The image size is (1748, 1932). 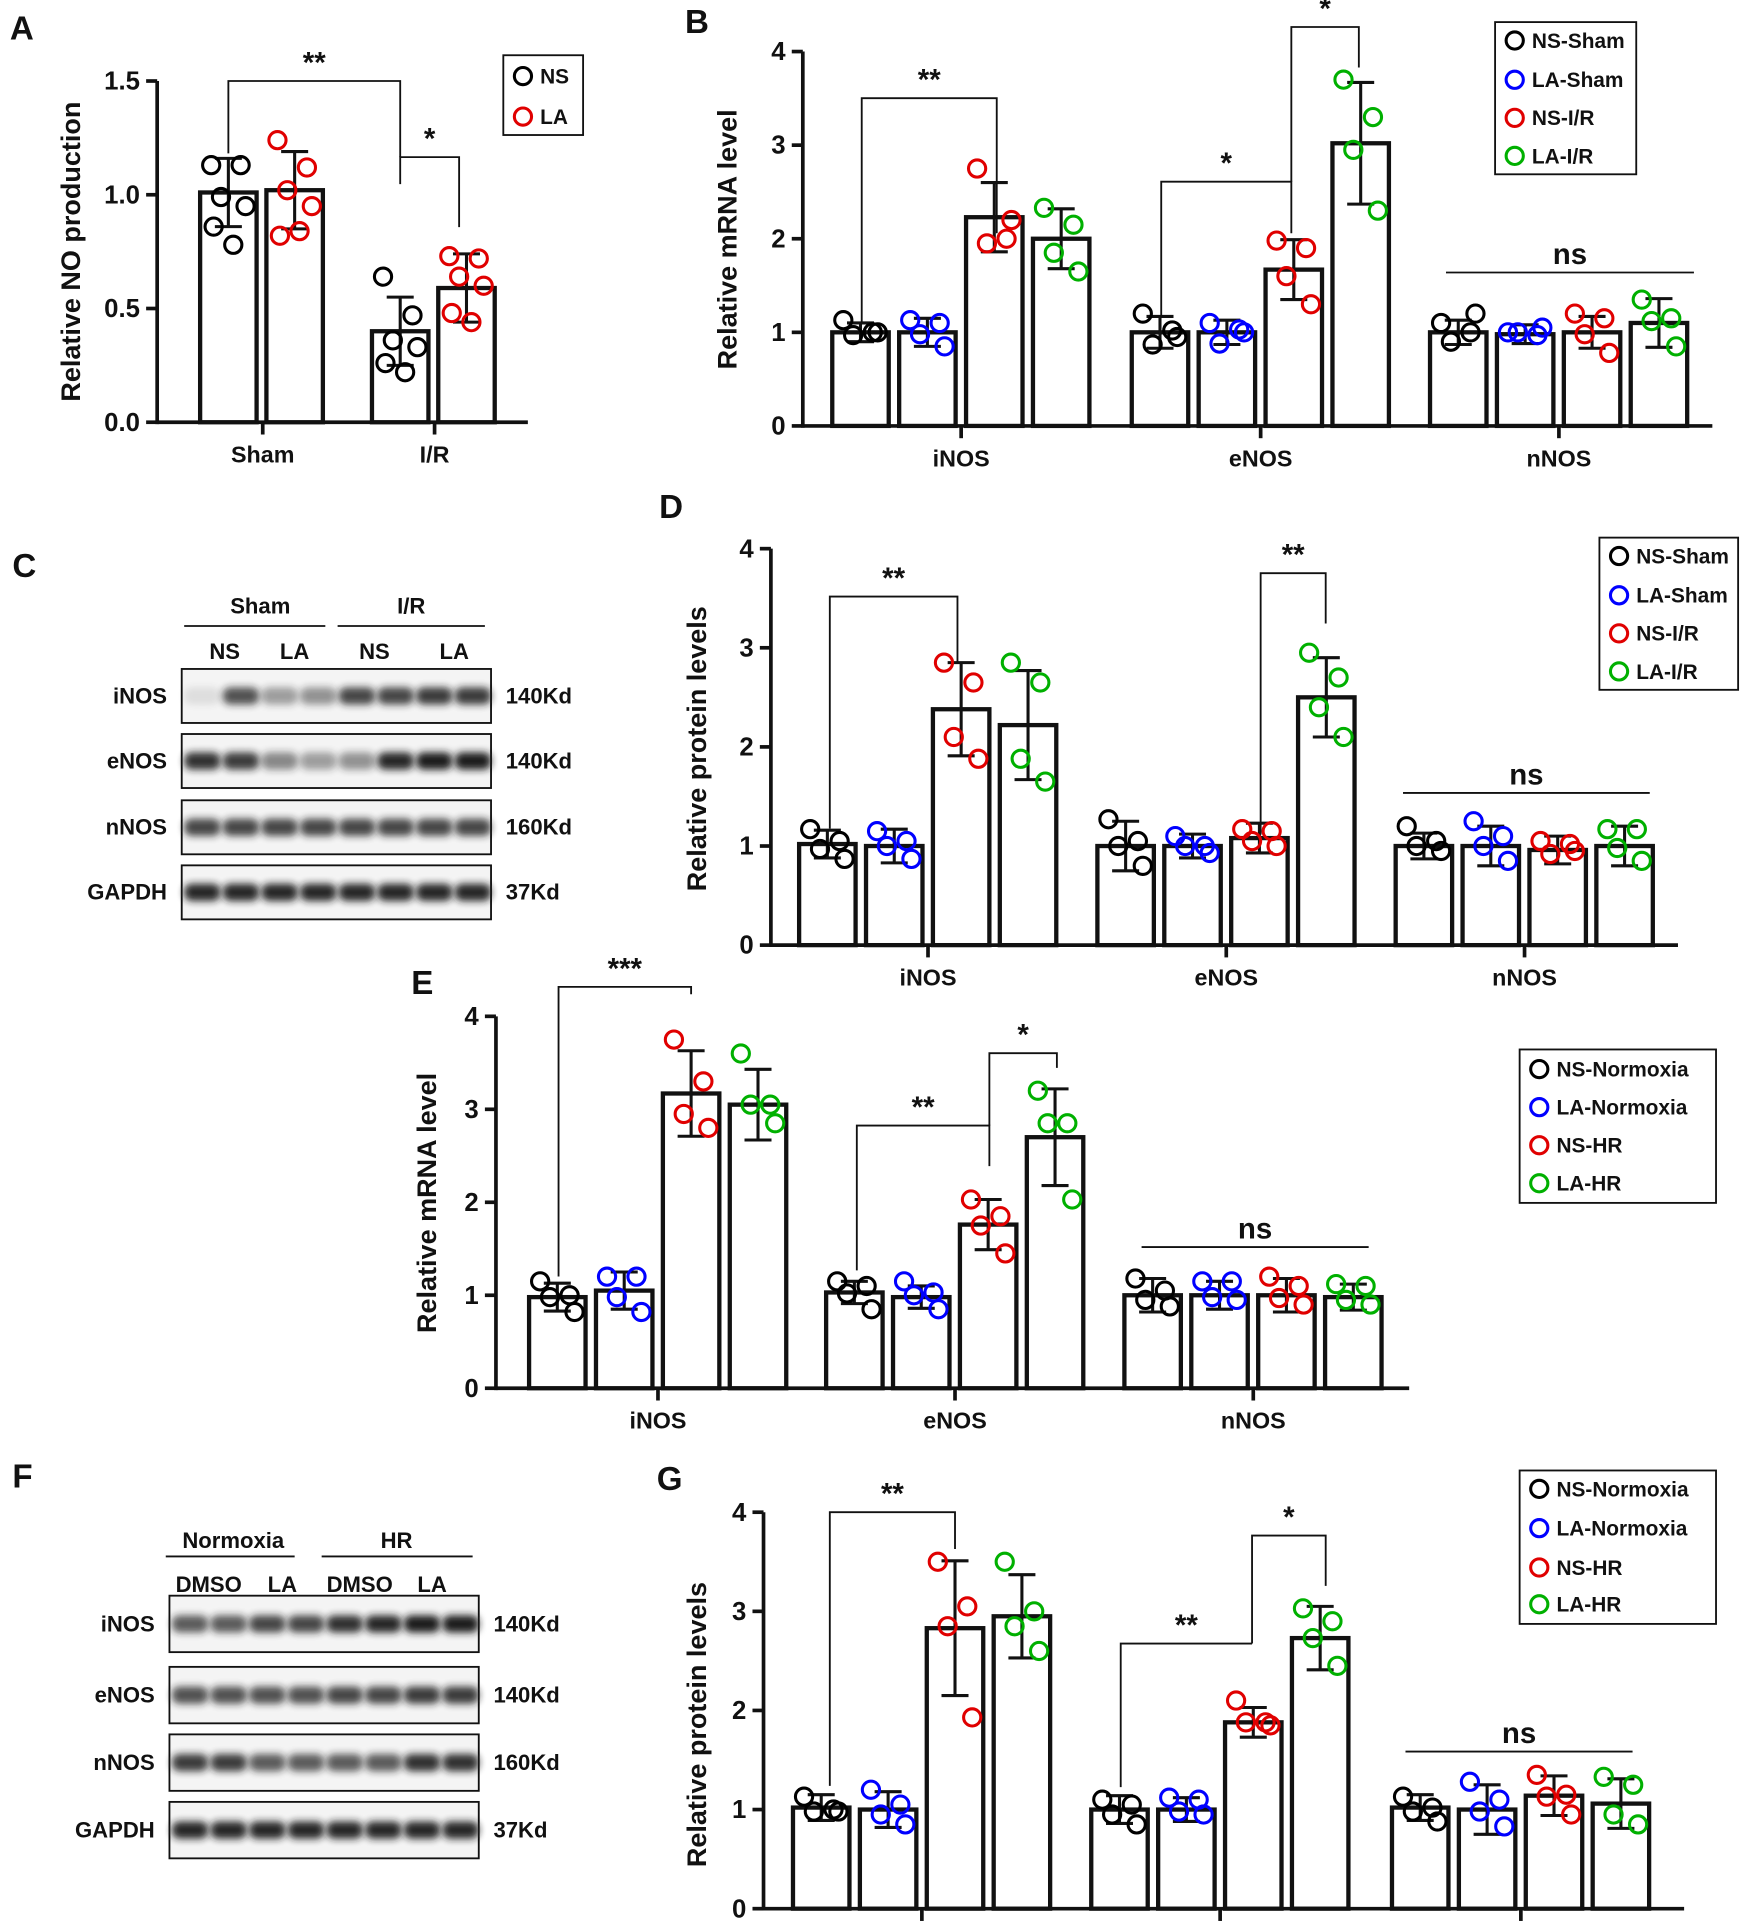 I want to click on significance-label: ns, so click(x=1526, y=774).